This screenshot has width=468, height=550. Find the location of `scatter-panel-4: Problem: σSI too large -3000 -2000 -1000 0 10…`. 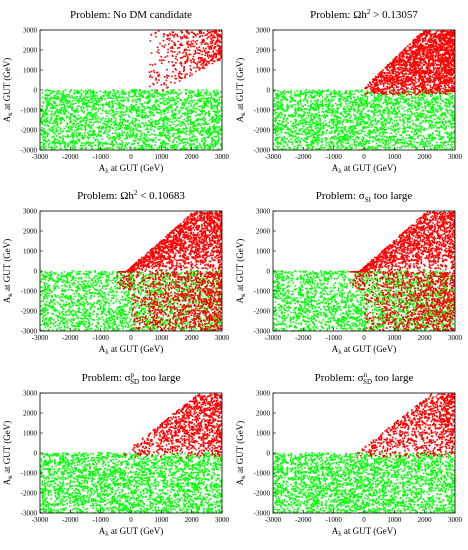

scatter-panel-4: Problem: σSI too large -3000 -2000 -1000 0 10… is located at coordinates (349, 273).